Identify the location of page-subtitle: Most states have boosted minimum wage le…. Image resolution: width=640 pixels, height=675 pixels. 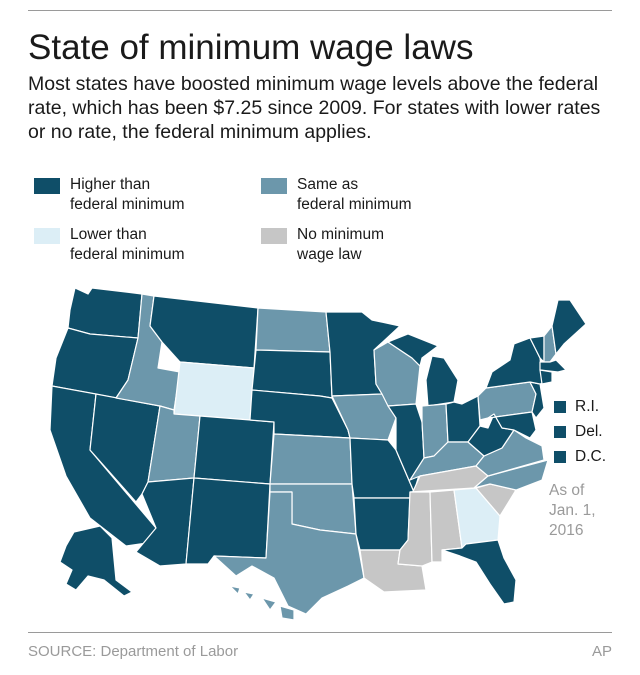
(314, 108).